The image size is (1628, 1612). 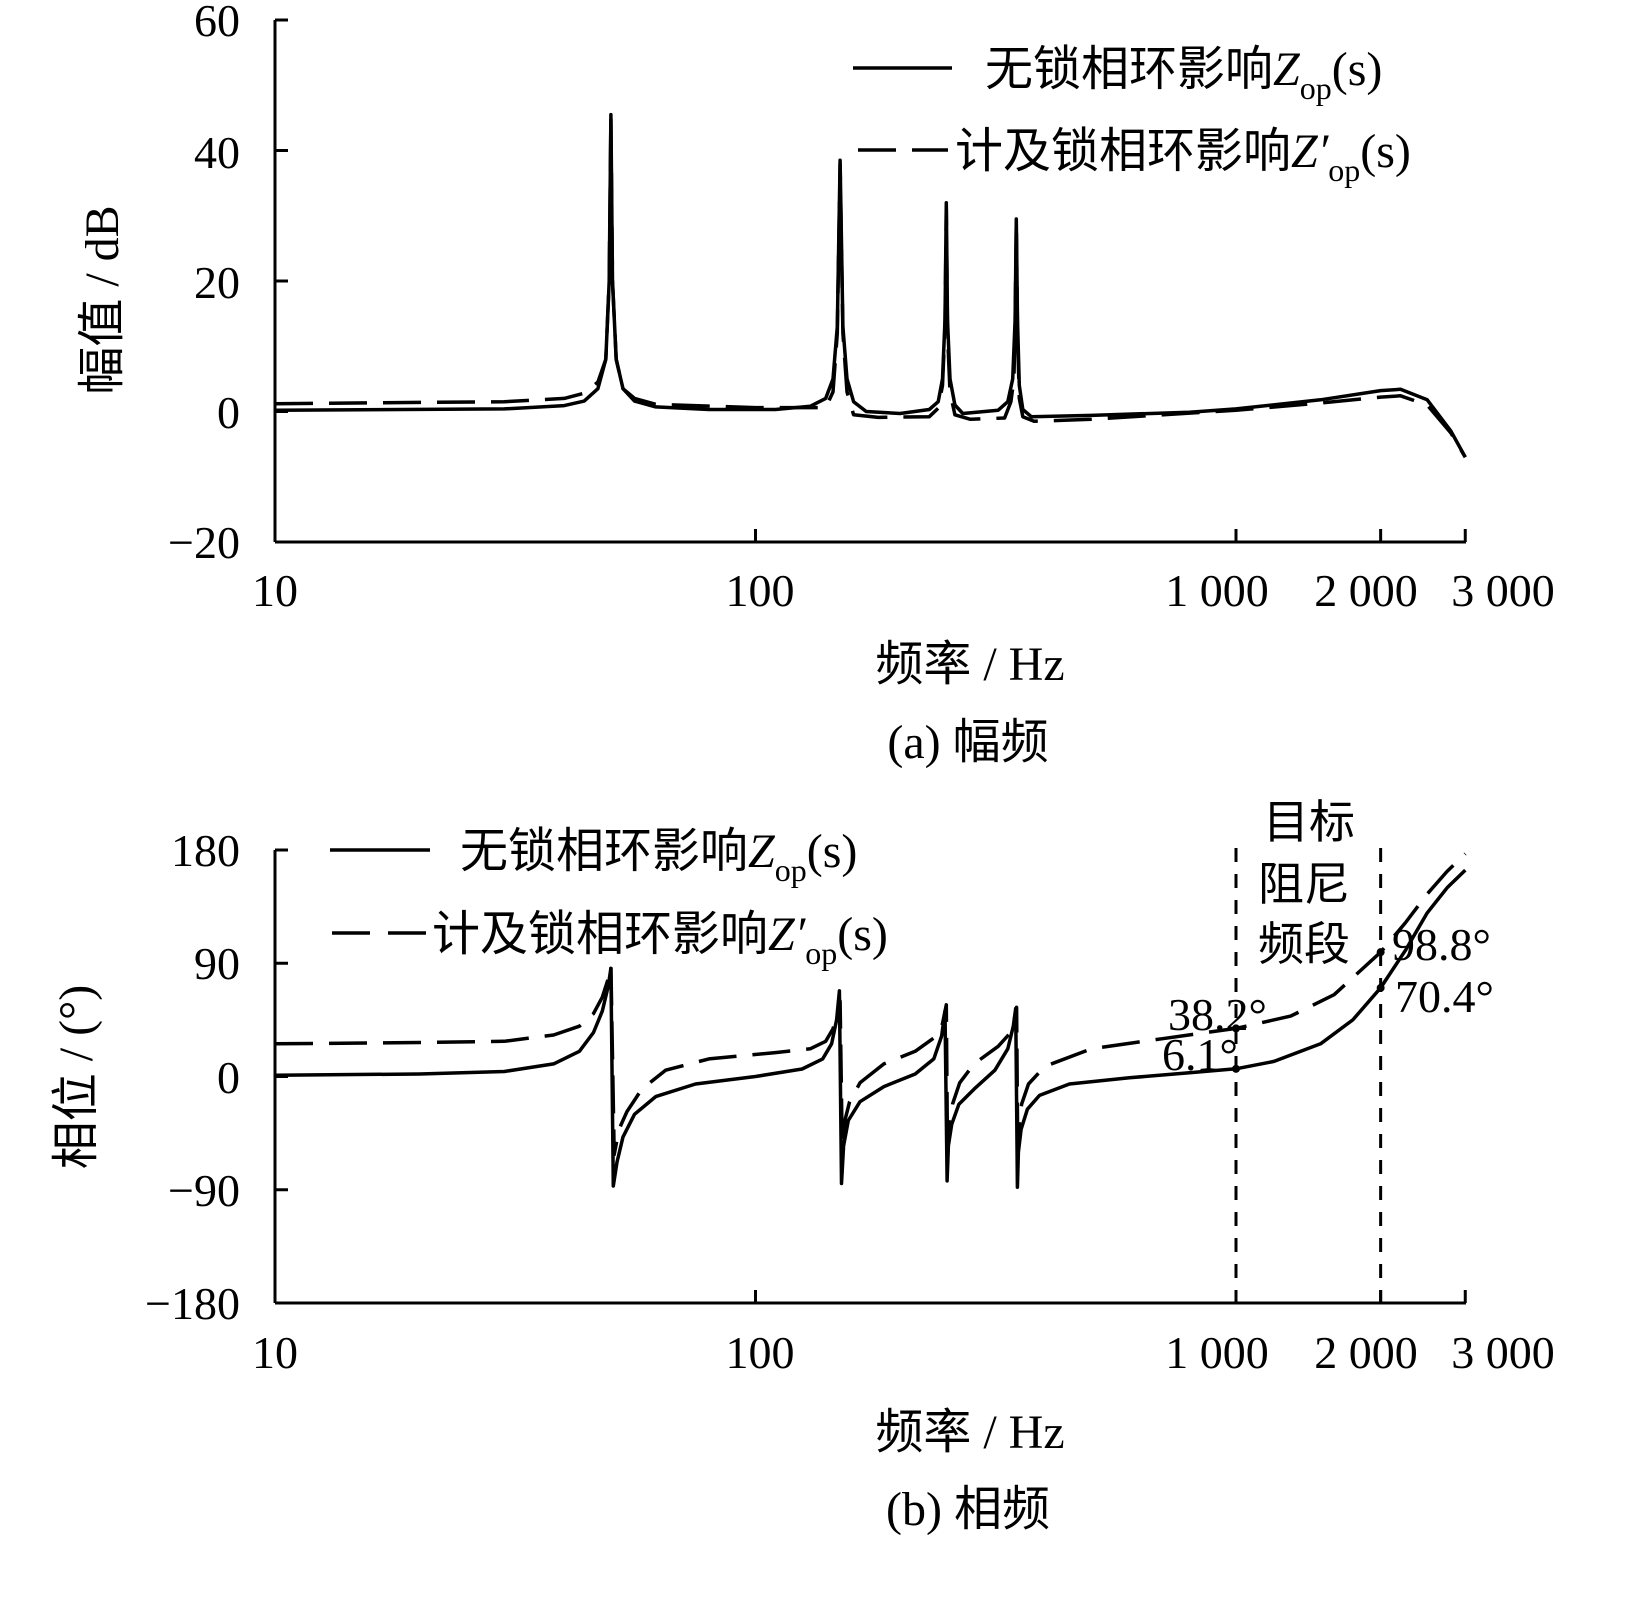 I want to click on band-label: 阻尼, so click(x=1304, y=884).